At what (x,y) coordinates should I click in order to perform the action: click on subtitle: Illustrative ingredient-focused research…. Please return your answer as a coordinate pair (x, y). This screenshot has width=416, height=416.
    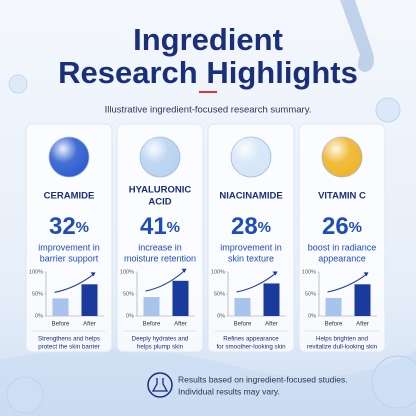
    Looking at the image, I should click on (208, 110).